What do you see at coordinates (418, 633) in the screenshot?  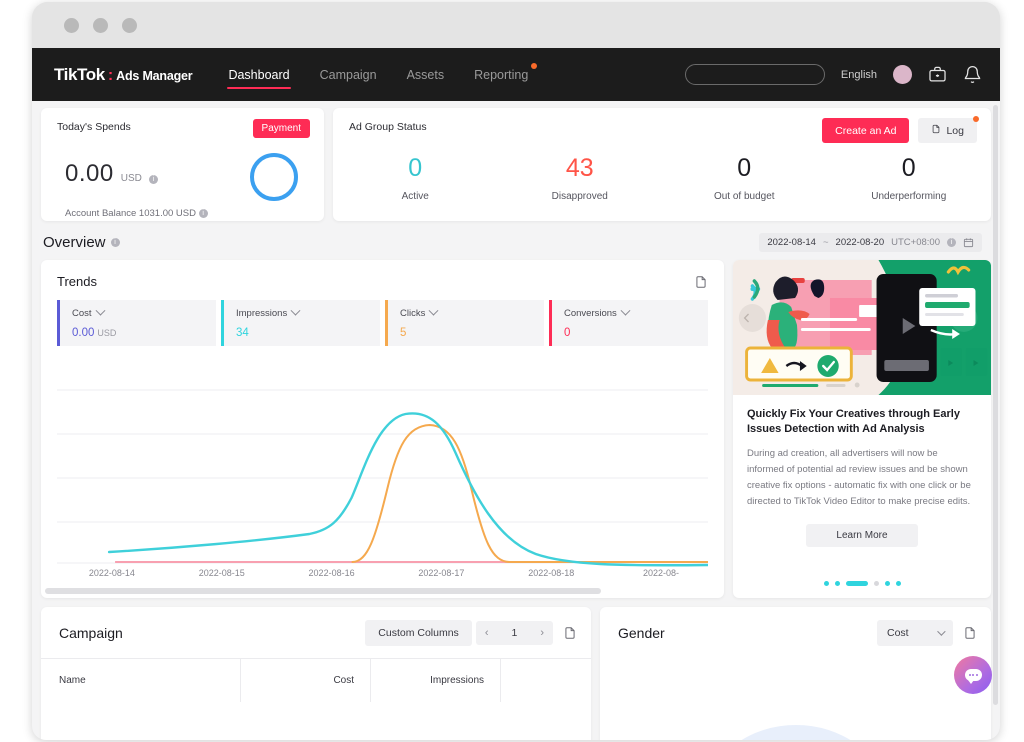 I see `custom-columns-button: Custom Columns` at bounding box center [418, 633].